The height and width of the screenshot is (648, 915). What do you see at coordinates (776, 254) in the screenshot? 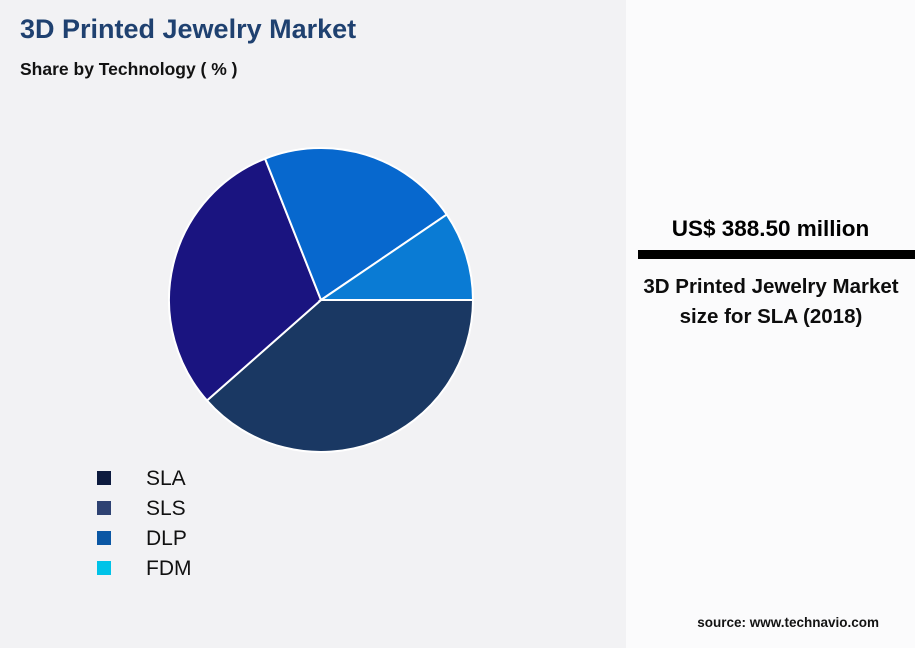
I see `callout-divider` at bounding box center [776, 254].